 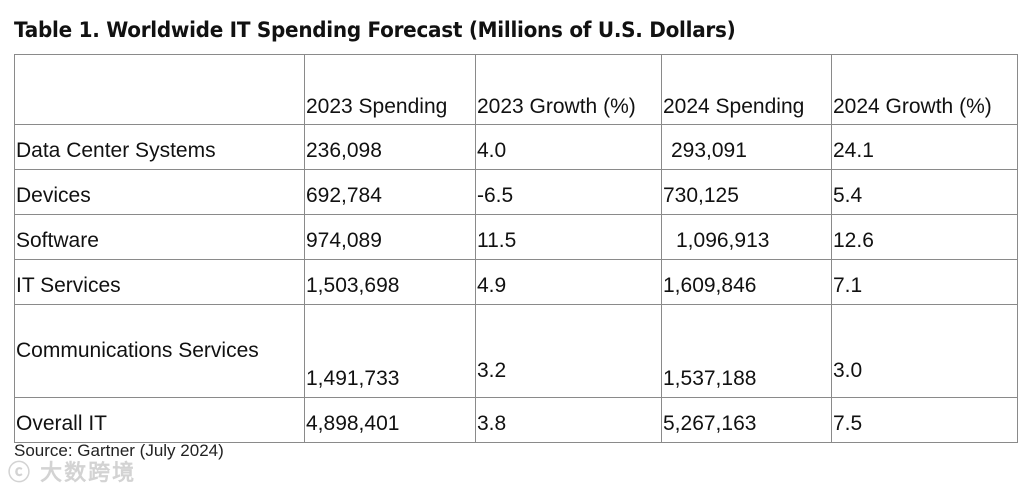 What do you see at coordinates (568, 237) in the screenshot?
I see `cell: 11.5` at bounding box center [568, 237].